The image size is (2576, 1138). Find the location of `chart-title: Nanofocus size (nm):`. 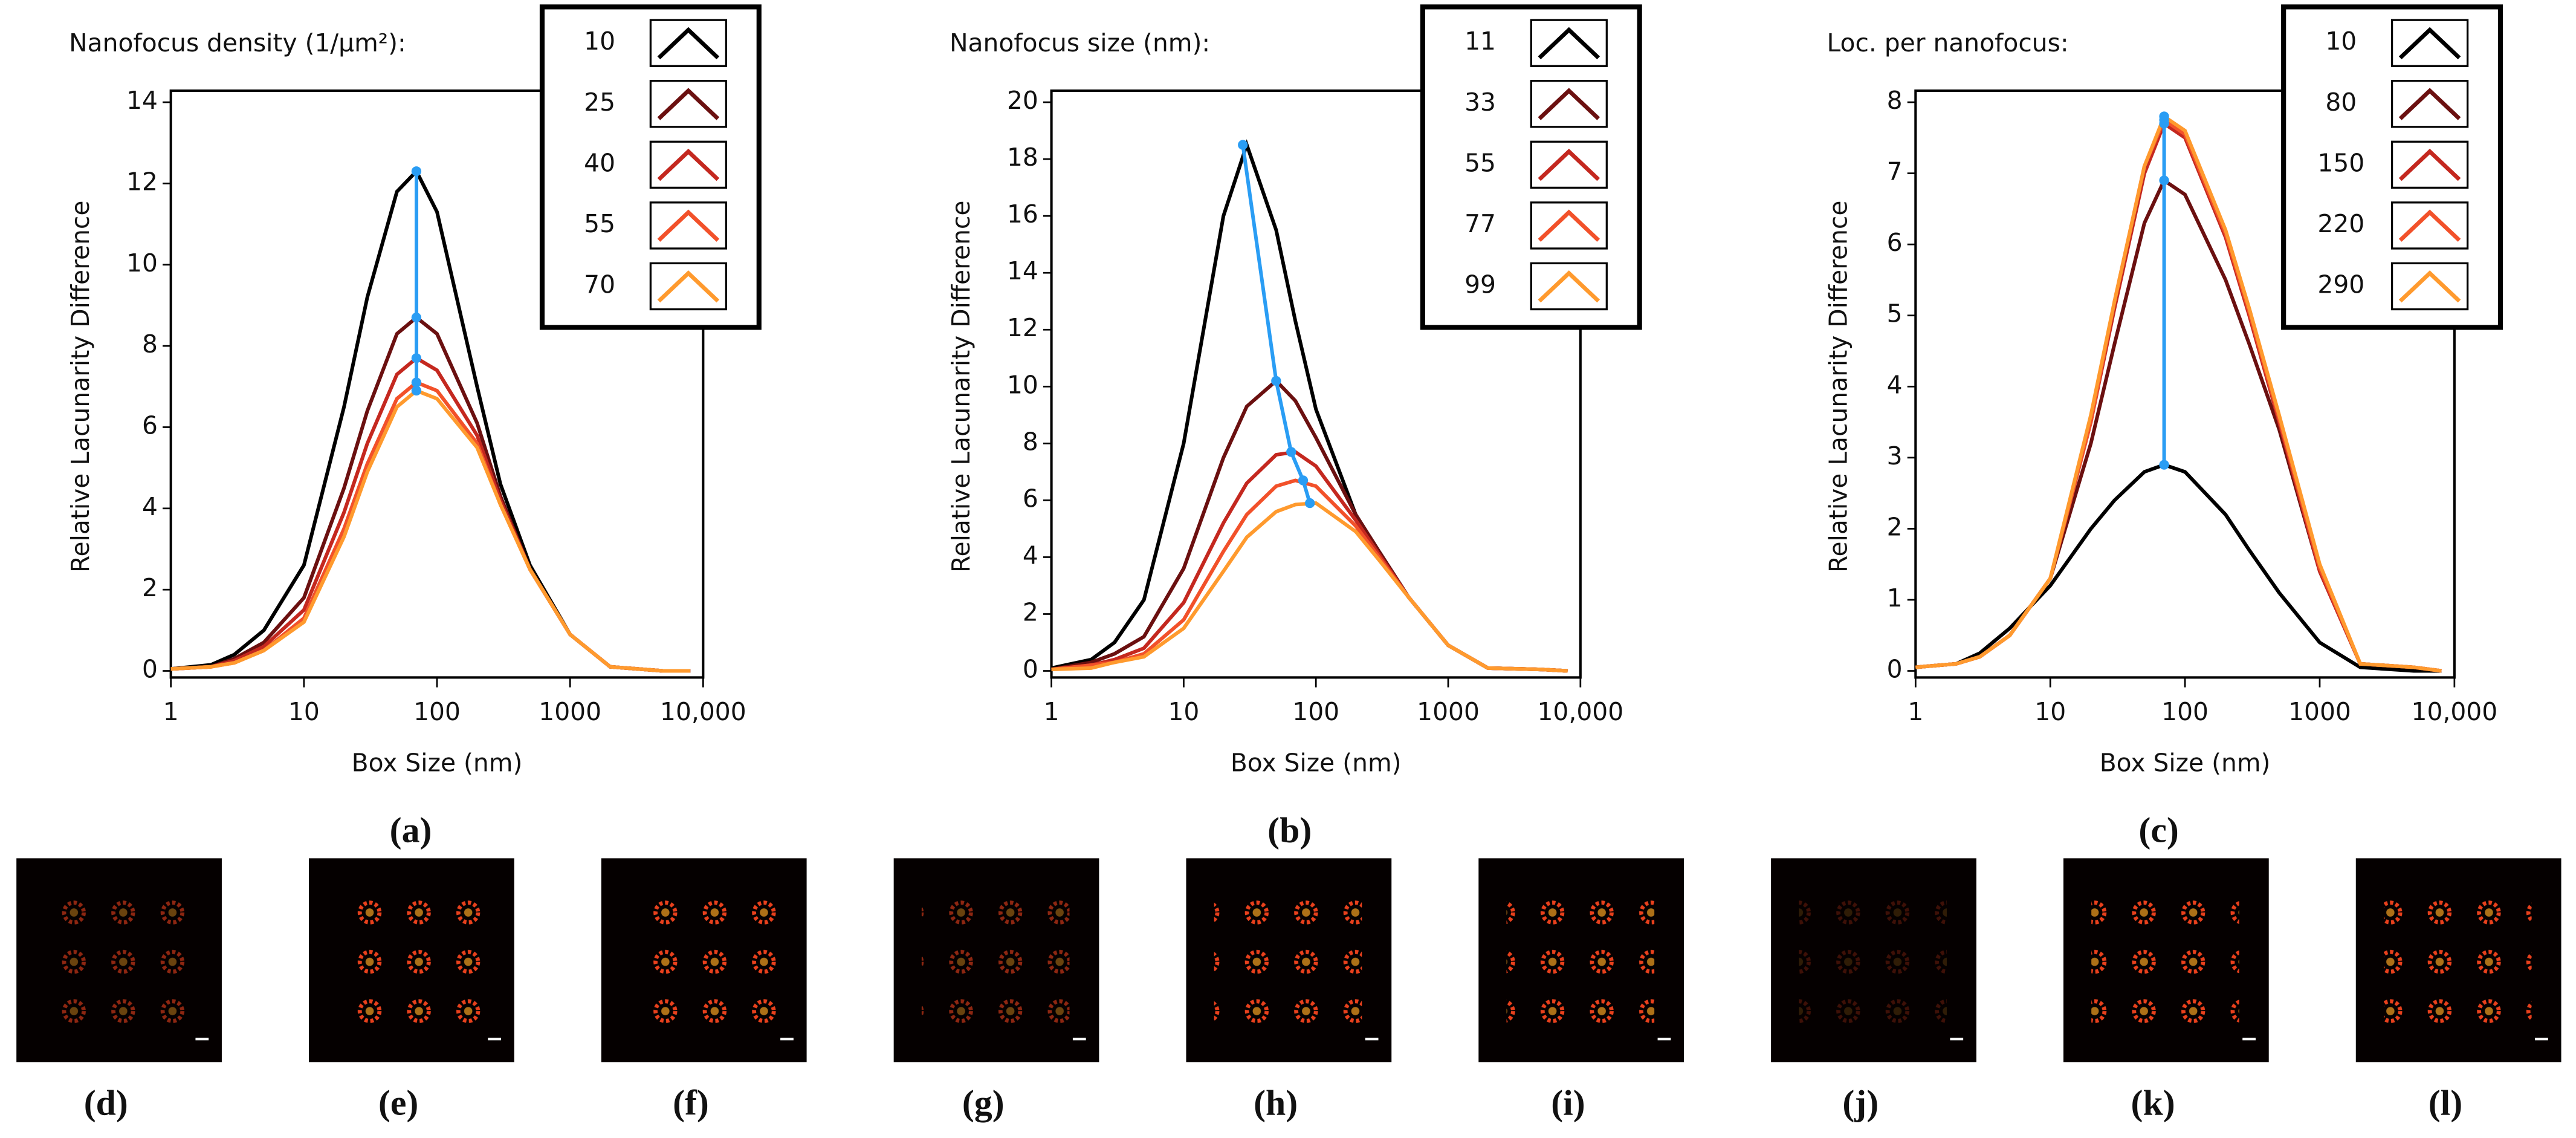

chart-title: Nanofocus size (nm): is located at coordinates (1080, 42).